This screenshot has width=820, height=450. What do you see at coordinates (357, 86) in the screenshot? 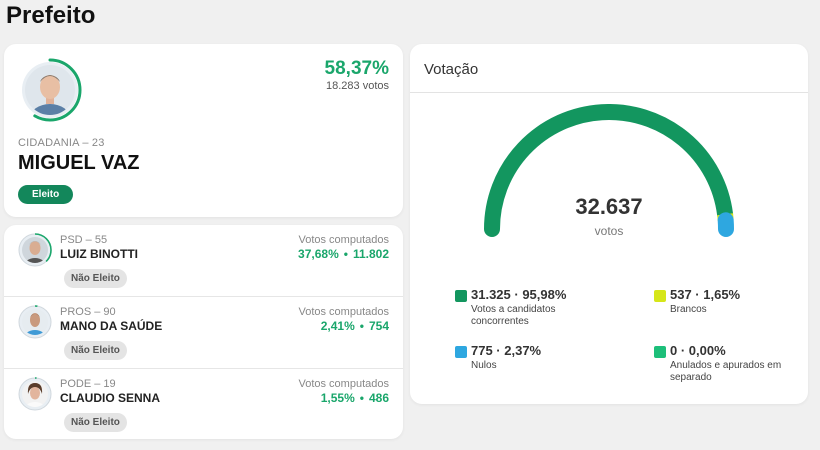
I see `winner-votes: 18.283 votos` at bounding box center [357, 86].